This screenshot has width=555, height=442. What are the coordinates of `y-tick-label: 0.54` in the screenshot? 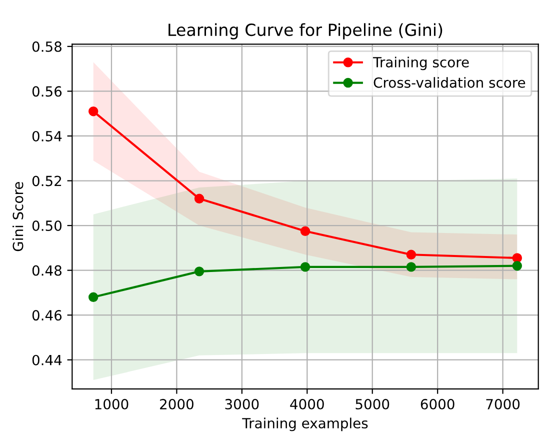 It's located at (47, 136).